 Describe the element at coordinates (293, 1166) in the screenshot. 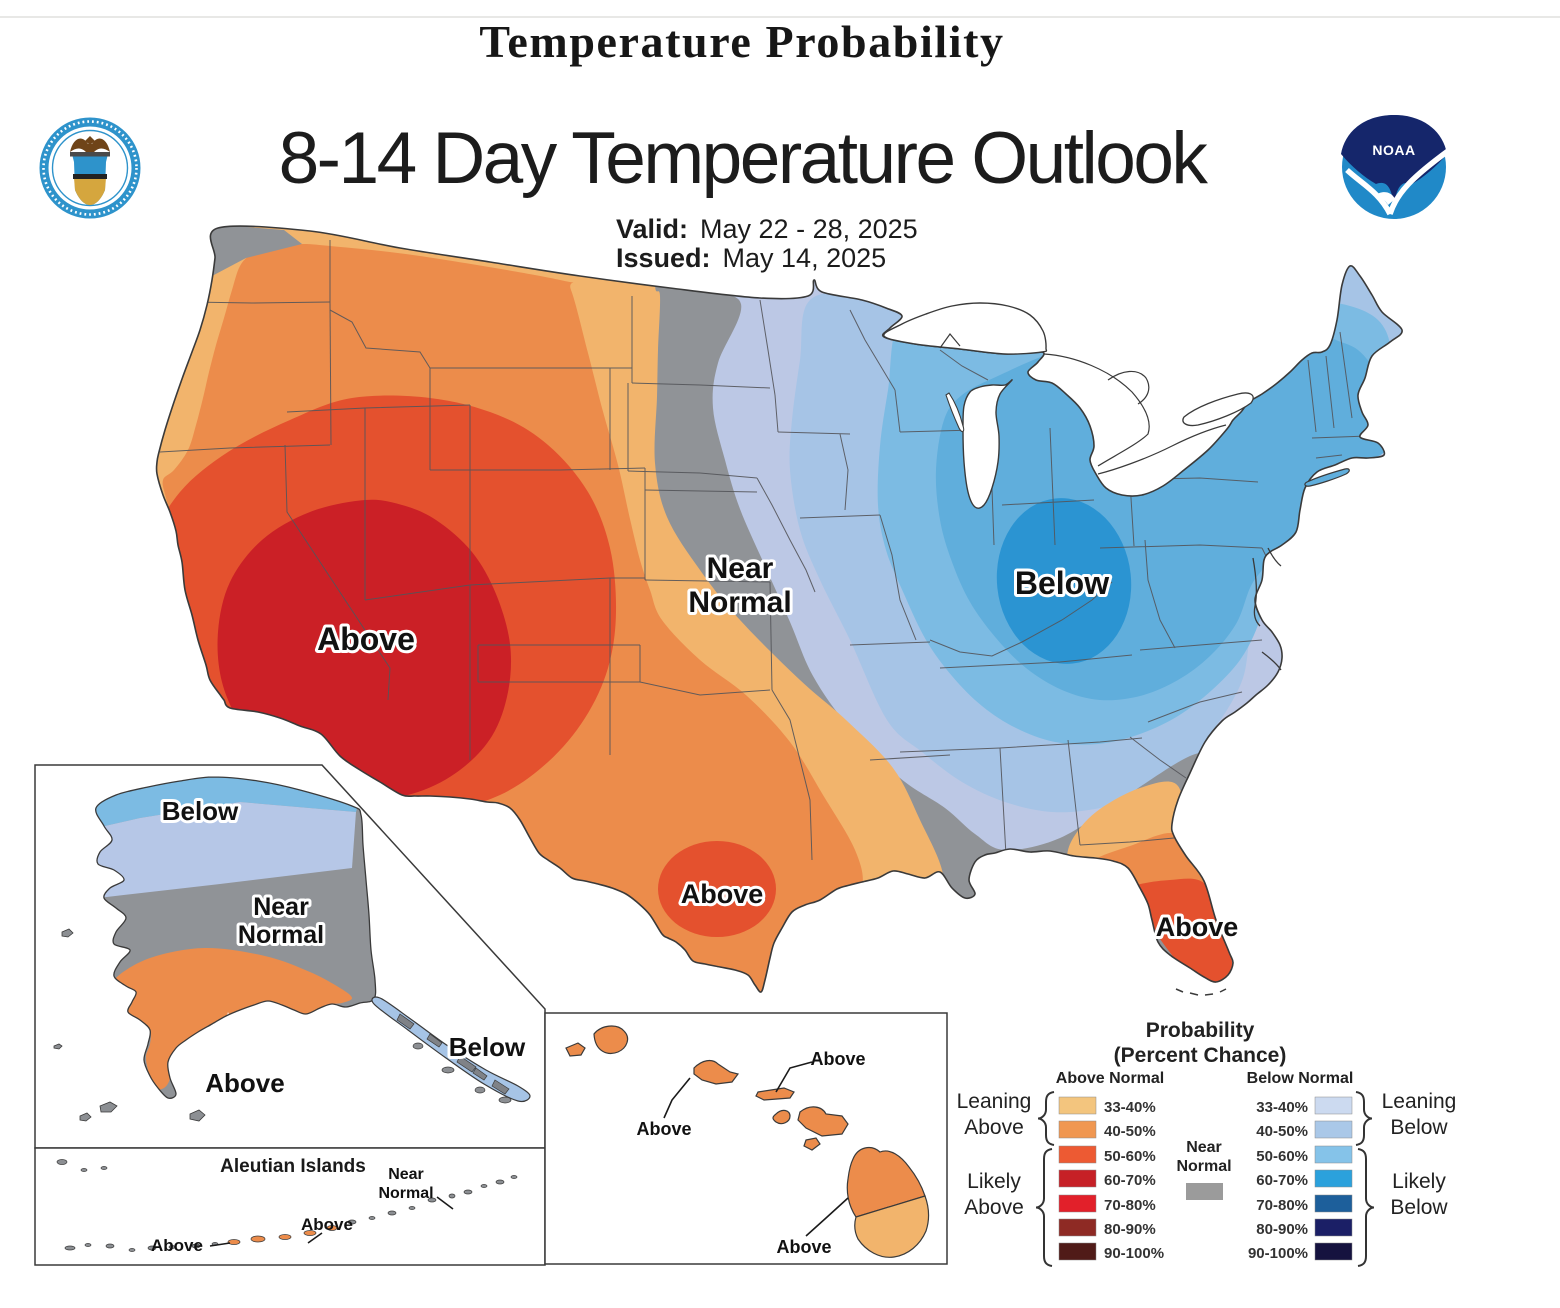

I see `svg-text: Aleutian Islands` at that location.